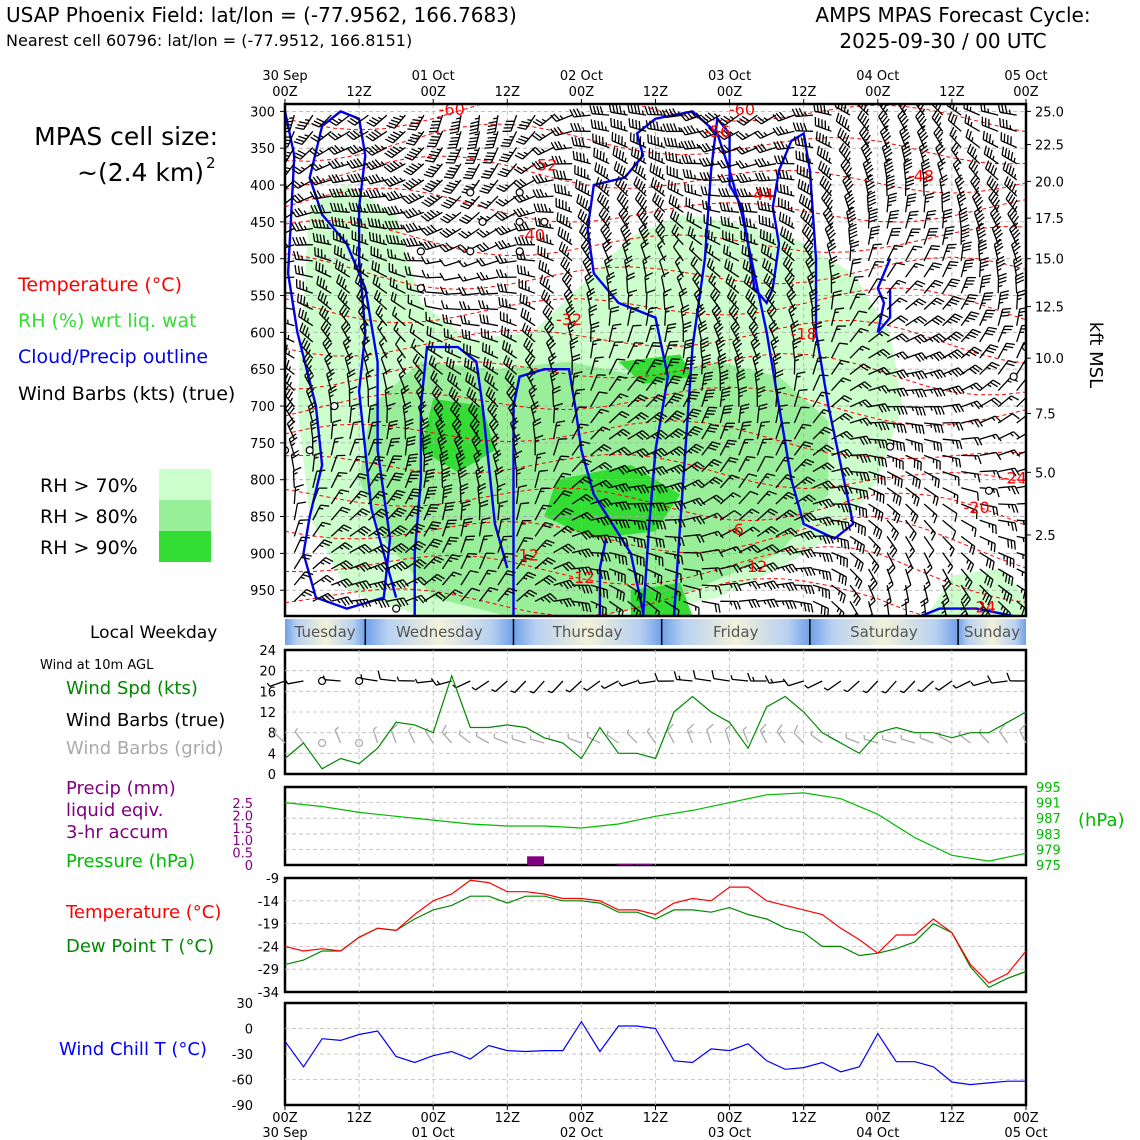 This screenshot has height=1140, width=1140. Describe the element at coordinates (272, 879) in the screenshot. I see `temp-ytick-label: -9` at that location.